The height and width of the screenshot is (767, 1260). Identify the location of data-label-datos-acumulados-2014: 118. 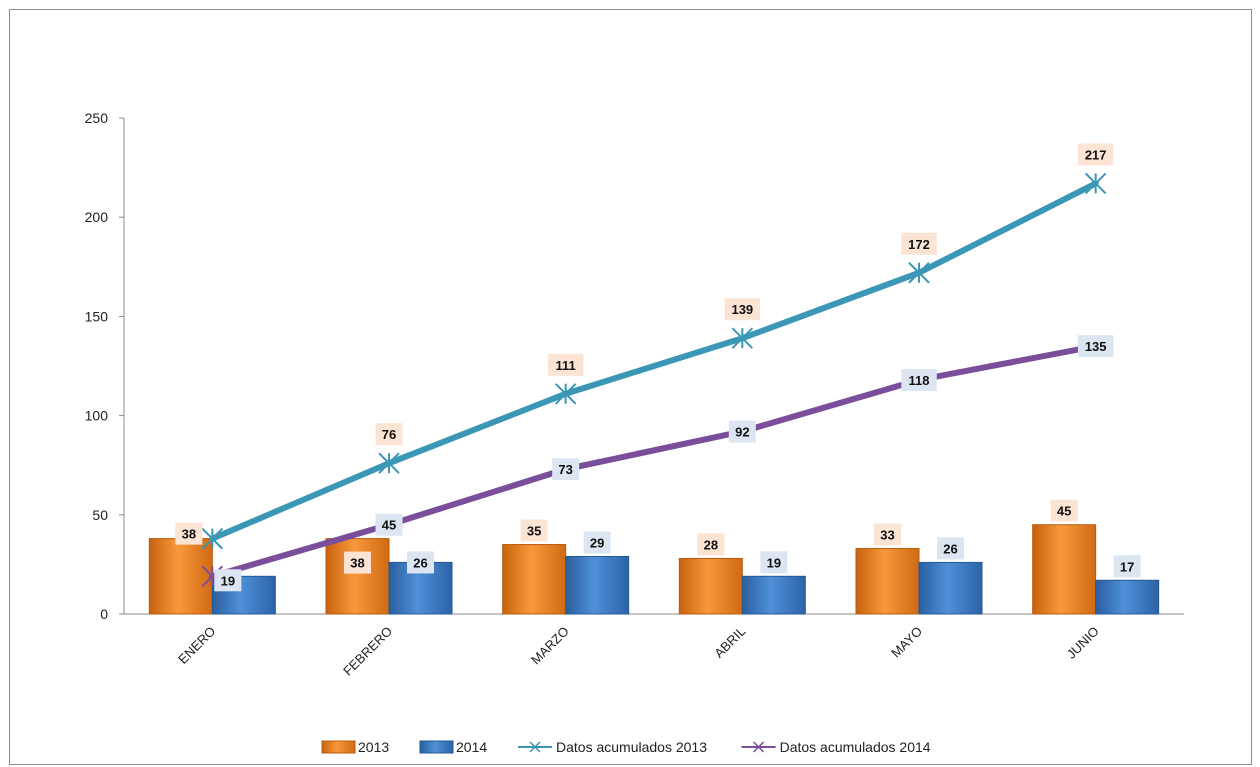
(919, 379).